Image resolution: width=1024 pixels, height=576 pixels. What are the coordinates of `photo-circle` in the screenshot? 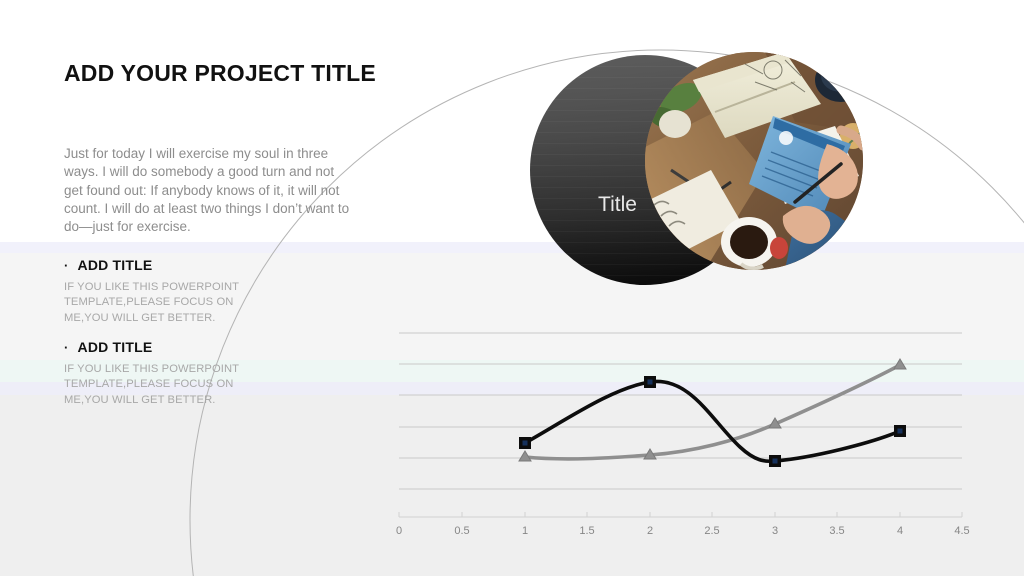 It's located at (754, 161).